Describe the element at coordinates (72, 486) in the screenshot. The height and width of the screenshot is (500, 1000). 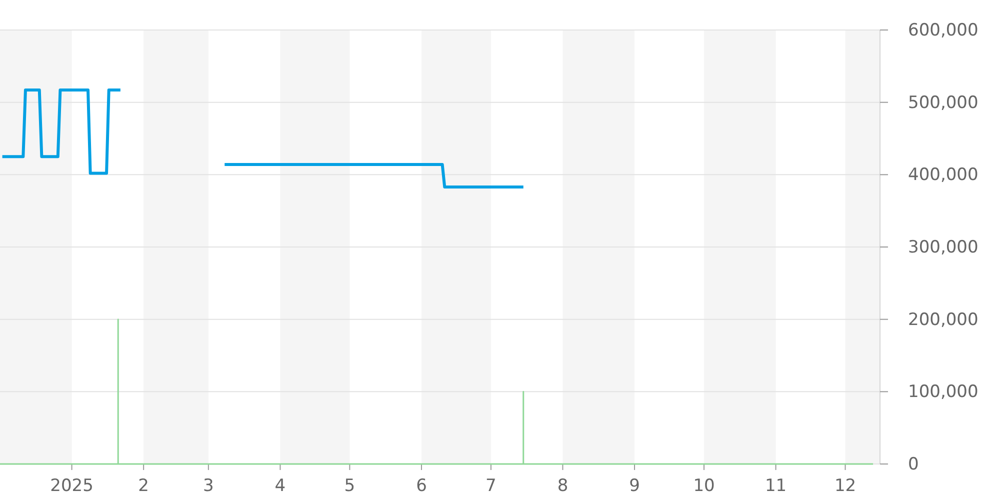
I see `x-tick-label: 2025` at that location.